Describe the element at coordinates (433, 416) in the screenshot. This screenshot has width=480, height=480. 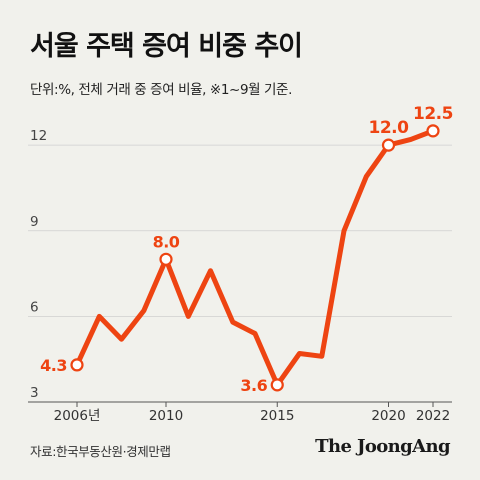
I see `x-tick-label: 2022` at that location.